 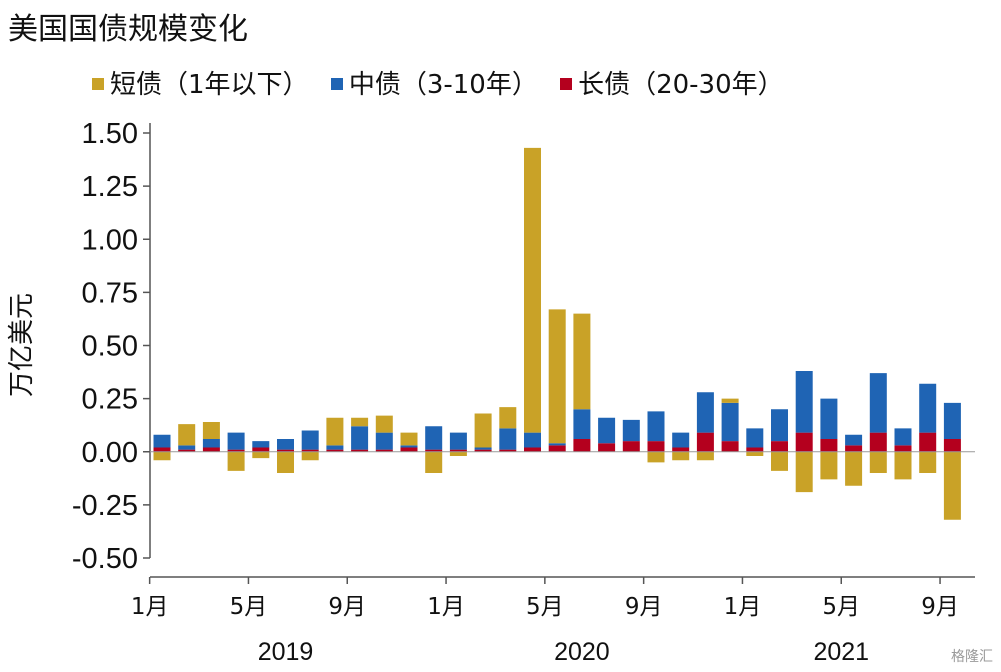 What do you see at coordinates (105, 559) in the screenshot?
I see `y-tick-label: -0.50` at bounding box center [105, 559].